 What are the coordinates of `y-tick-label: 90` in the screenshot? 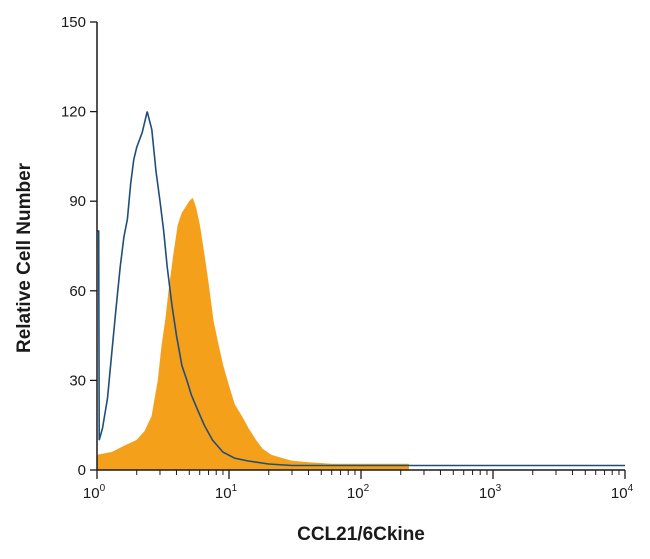 It's located at (77, 201).